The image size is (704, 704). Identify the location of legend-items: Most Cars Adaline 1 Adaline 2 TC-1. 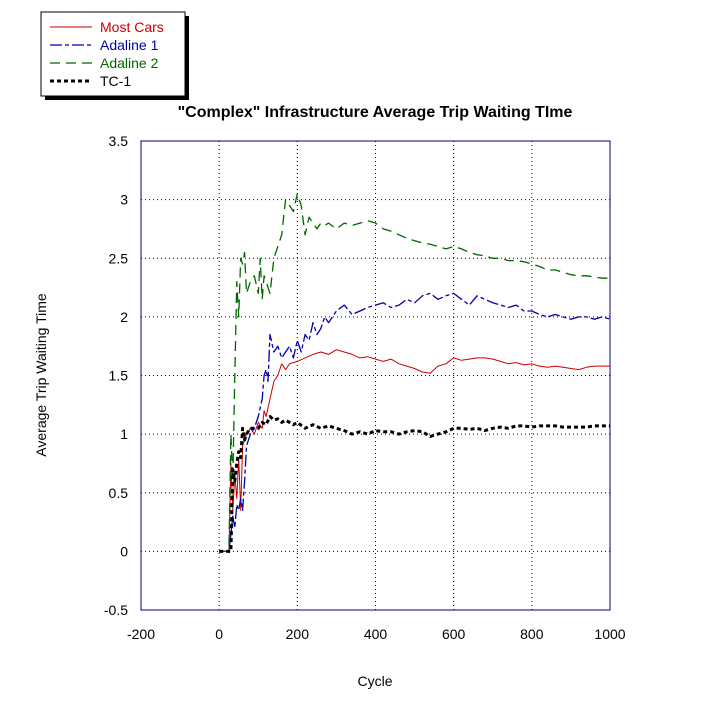
(107, 54).